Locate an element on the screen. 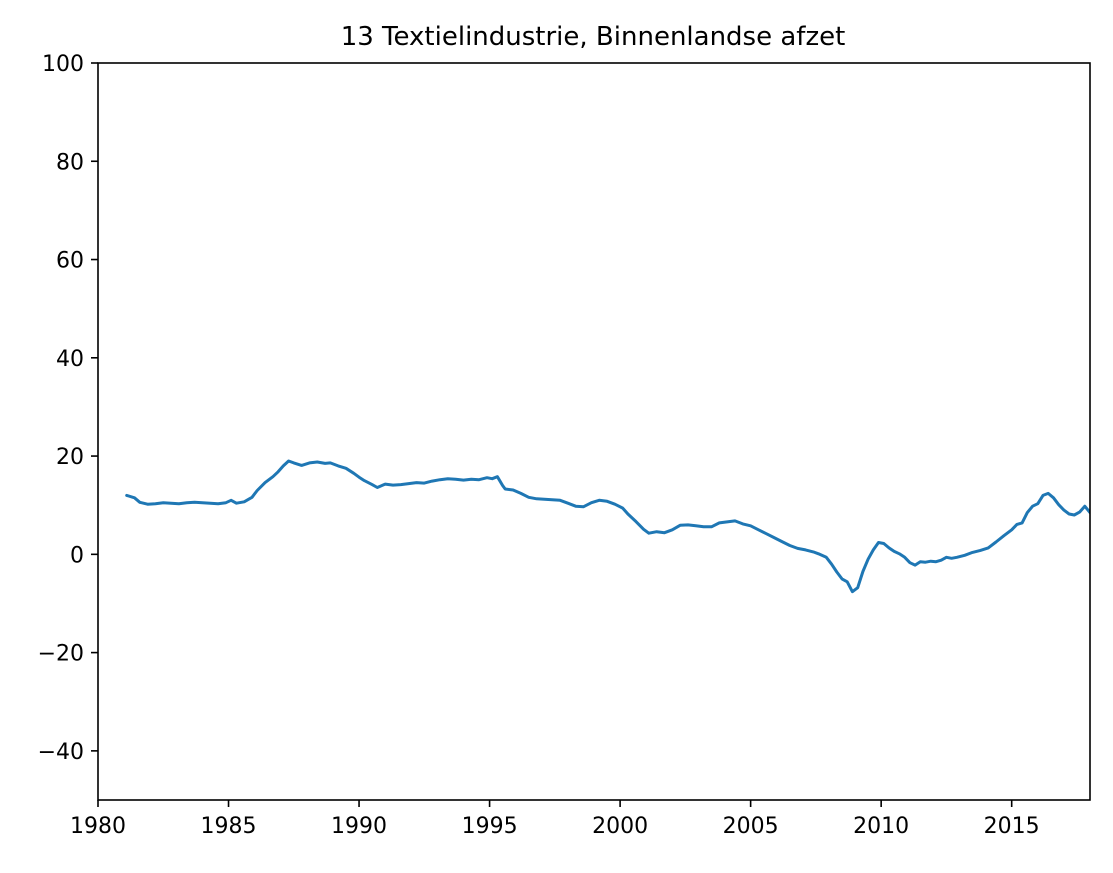  x-tick-label: 1985 is located at coordinates (229, 826).